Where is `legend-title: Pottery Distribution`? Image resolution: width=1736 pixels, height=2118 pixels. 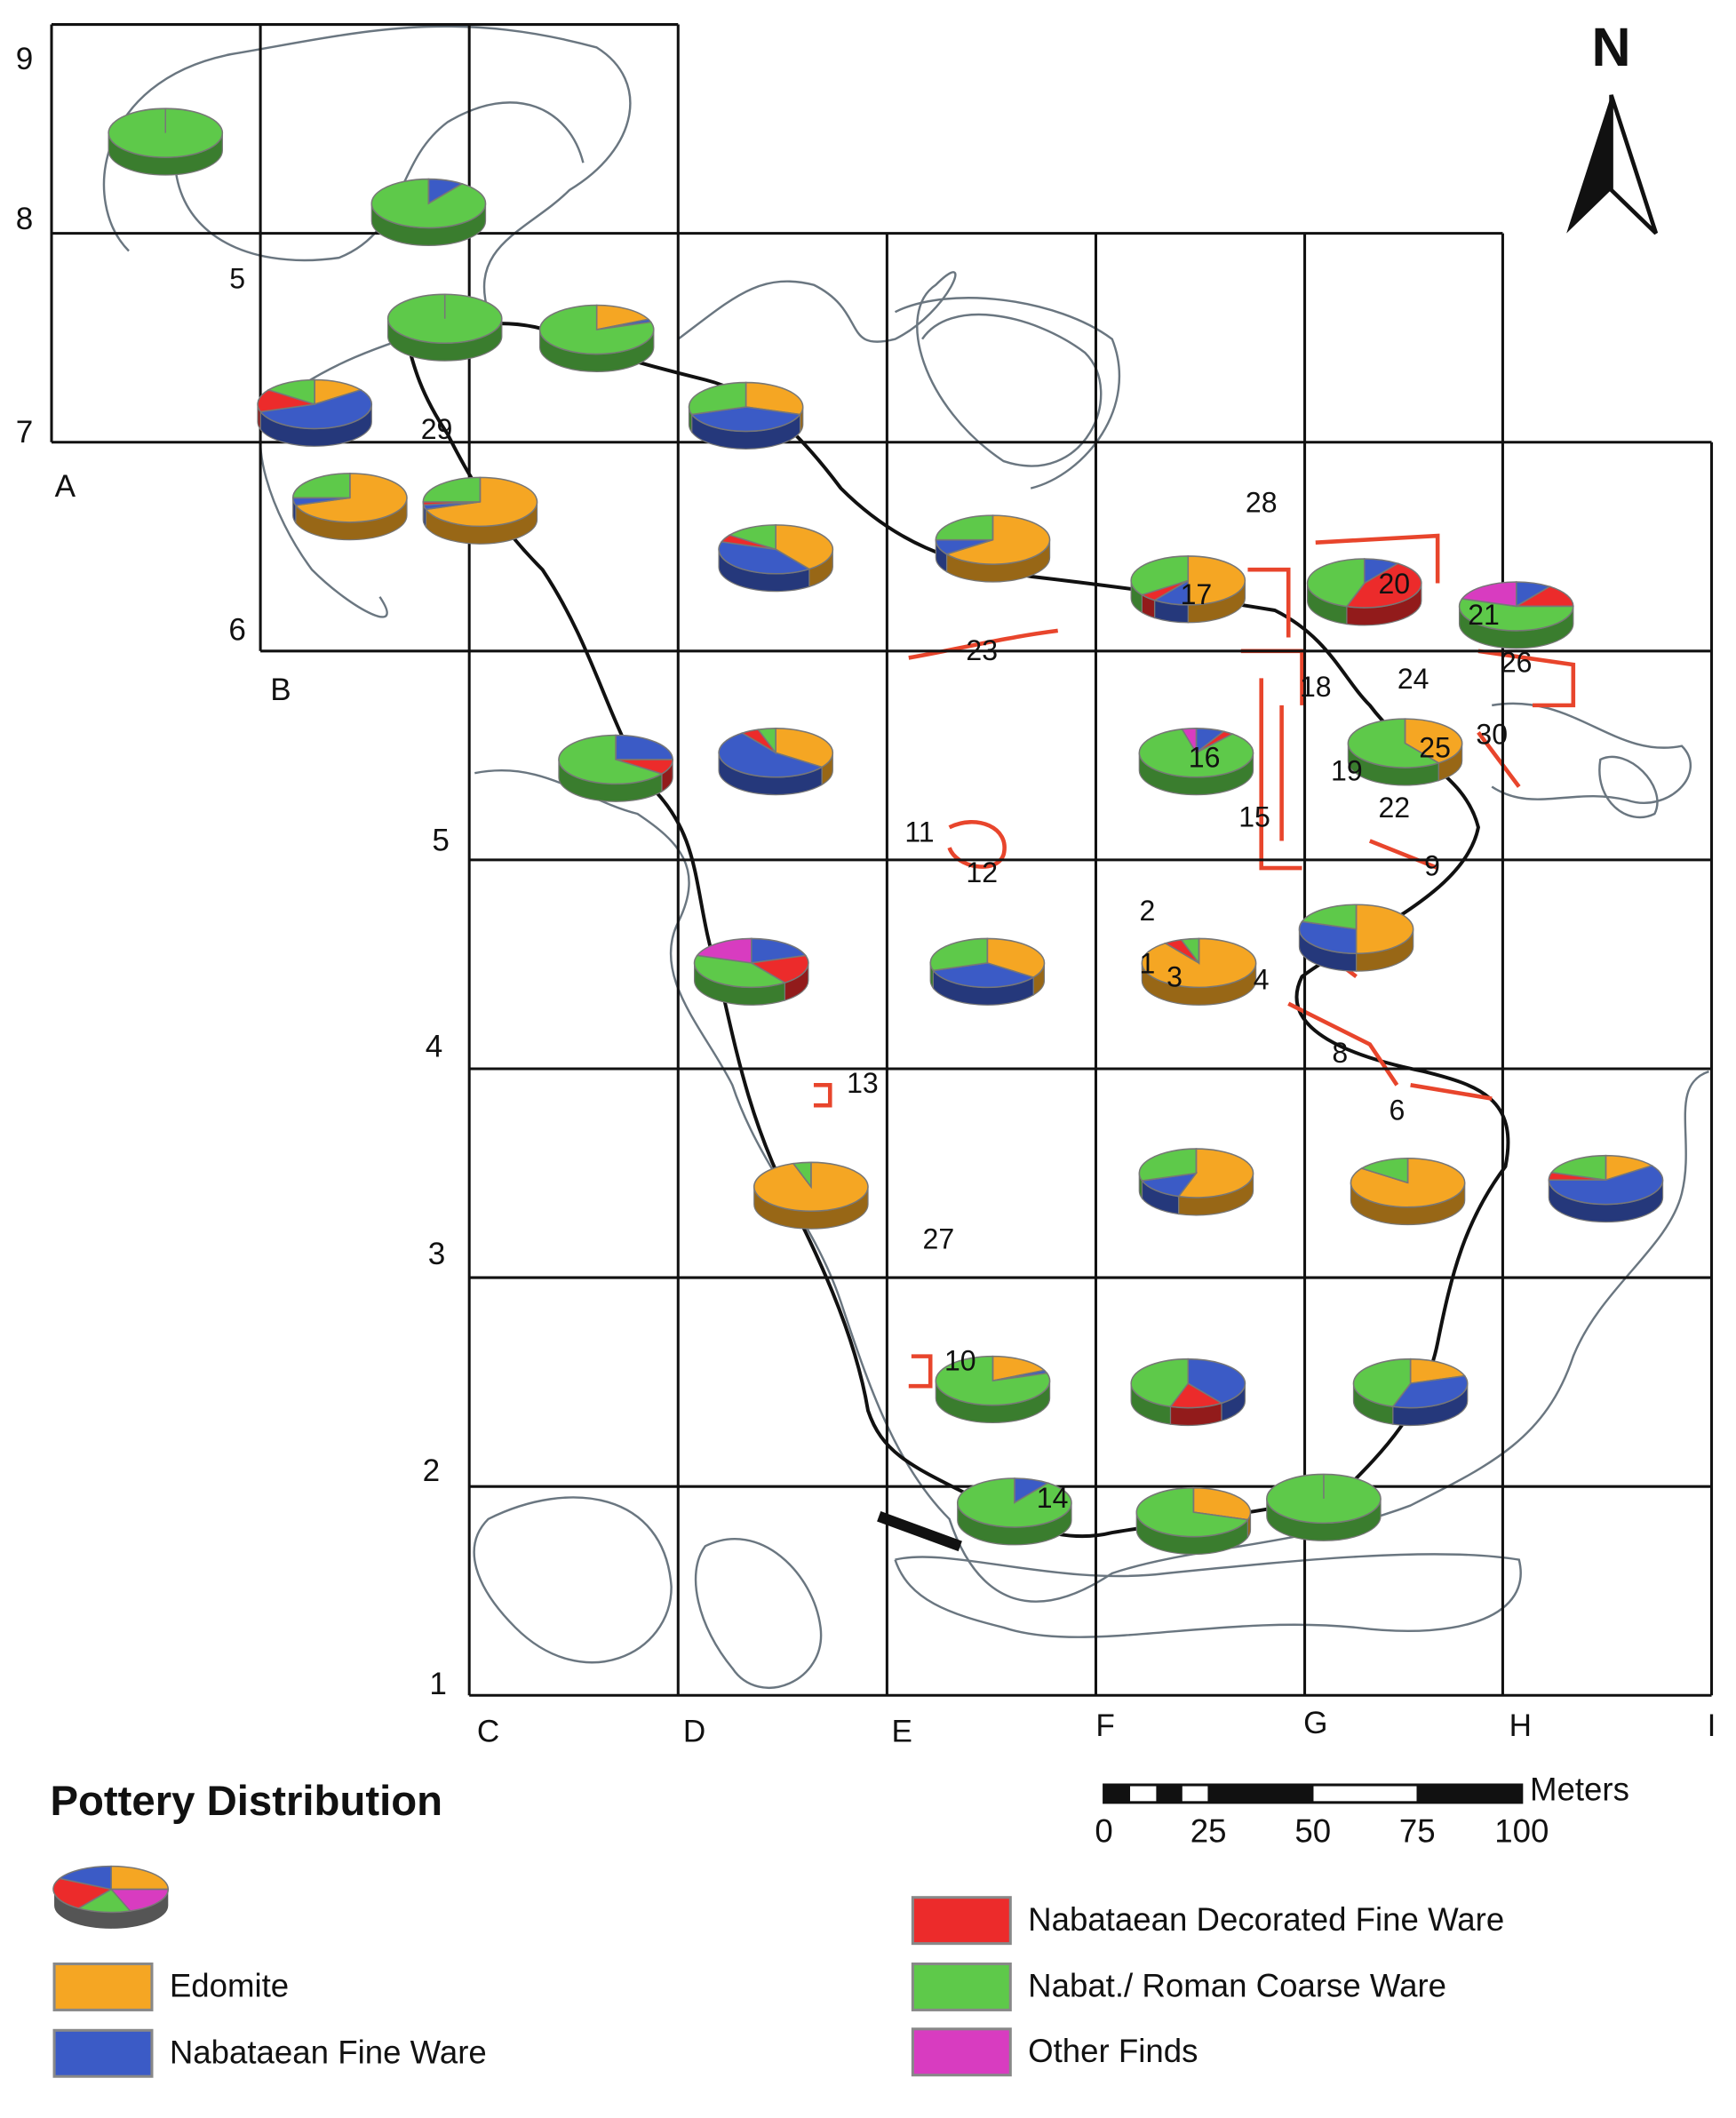 legend-title: Pottery Distribution is located at coordinates (246, 1801).